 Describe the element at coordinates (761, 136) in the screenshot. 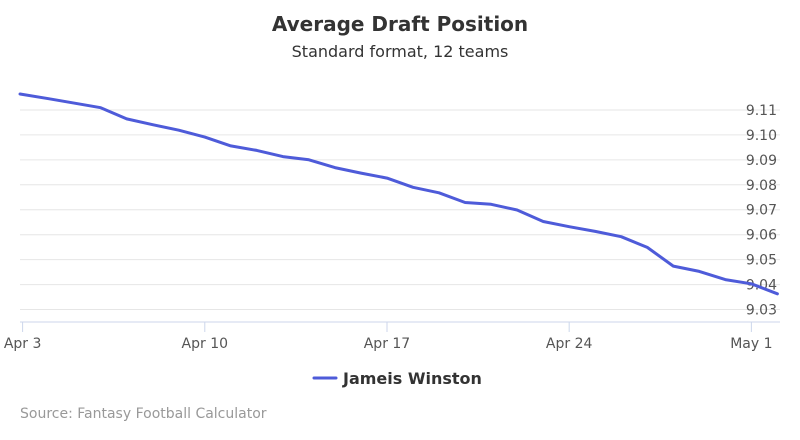

I see `y-tick-label: 9.10` at that location.